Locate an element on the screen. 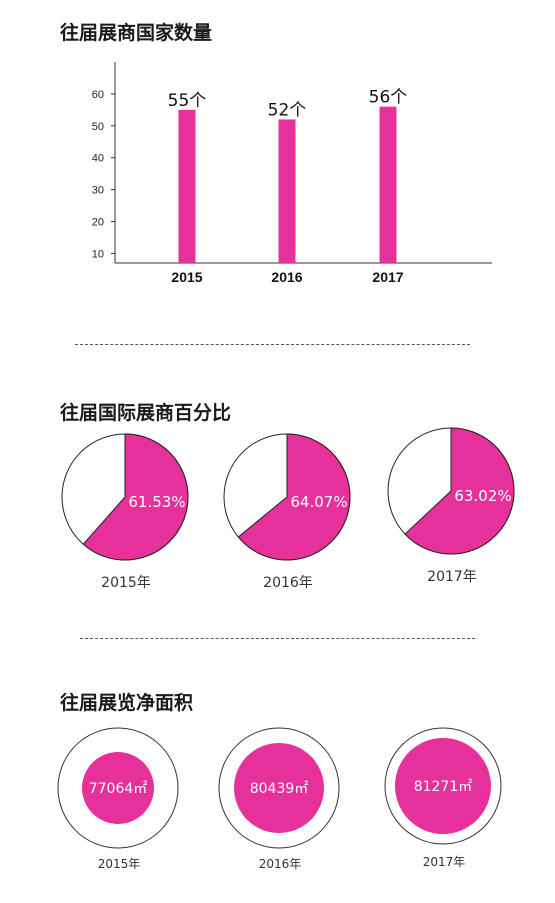 The height and width of the screenshot is (903, 555). y-tick-label: 10 is located at coordinates (98, 254).